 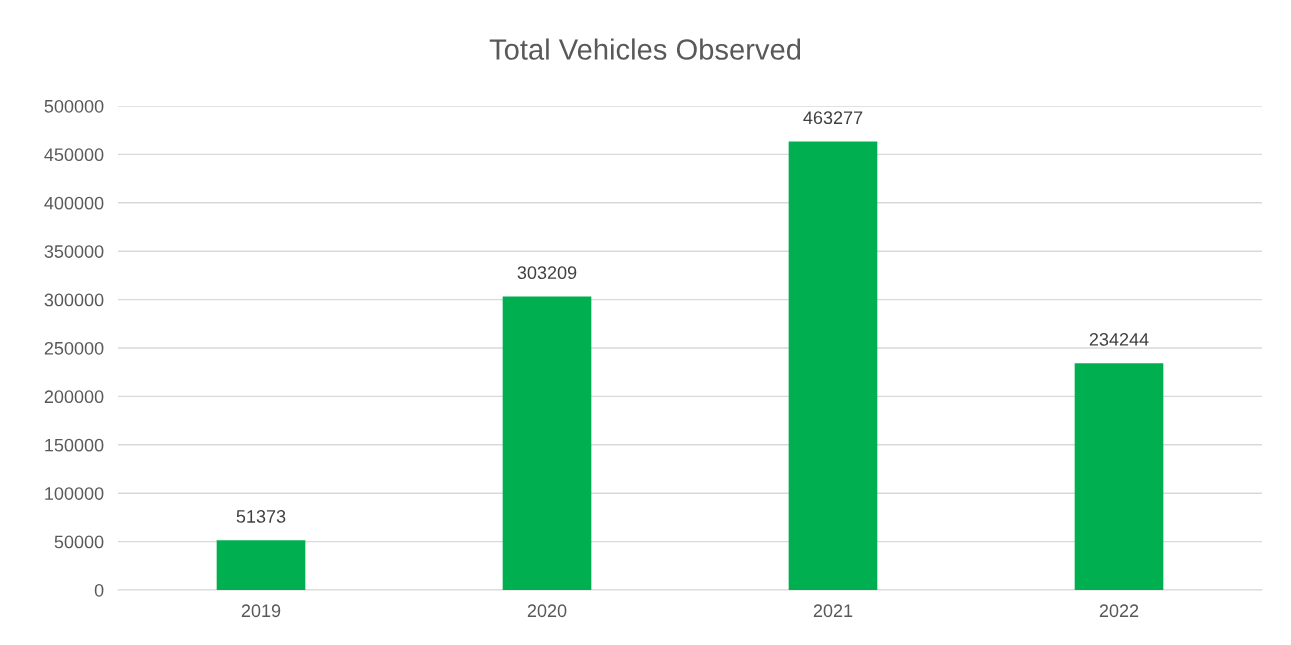 I want to click on x-tick-label: 2020, so click(x=547, y=611).